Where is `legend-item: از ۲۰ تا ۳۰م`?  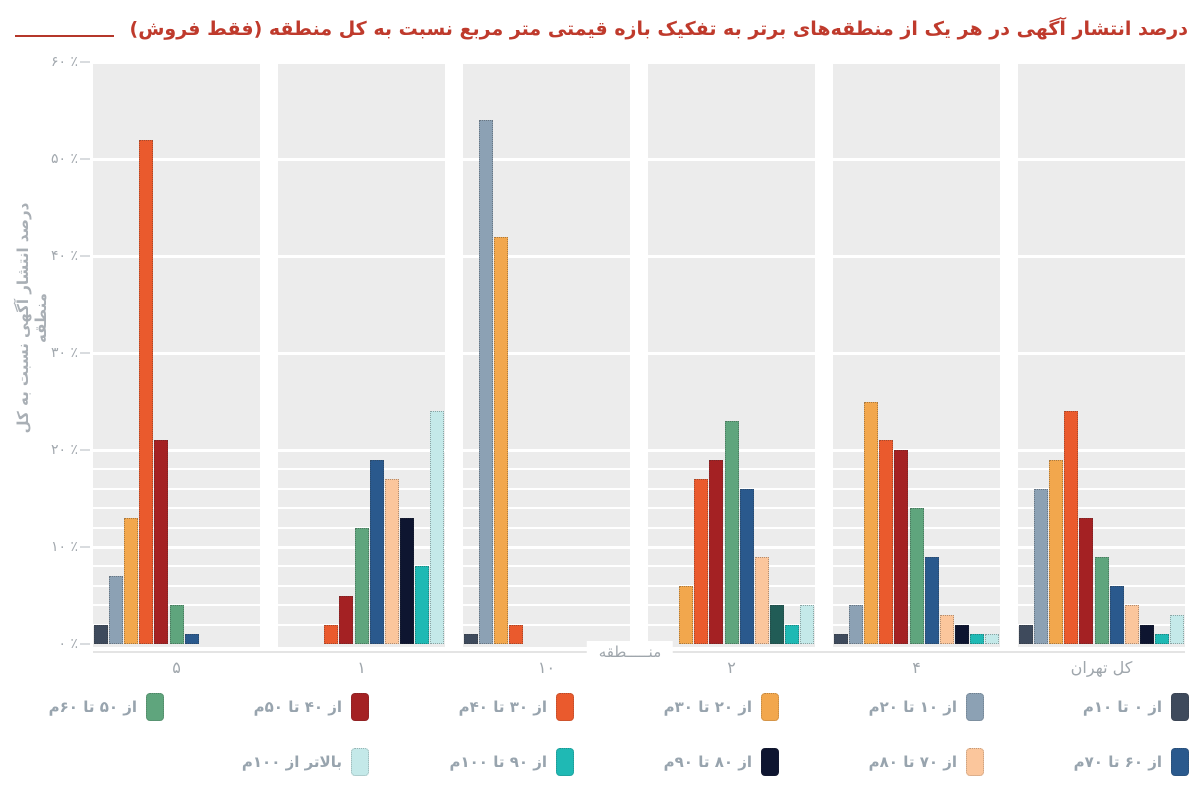
legend-item: از ۲۰ تا ۳۰م is located at coordinates (721, 707).